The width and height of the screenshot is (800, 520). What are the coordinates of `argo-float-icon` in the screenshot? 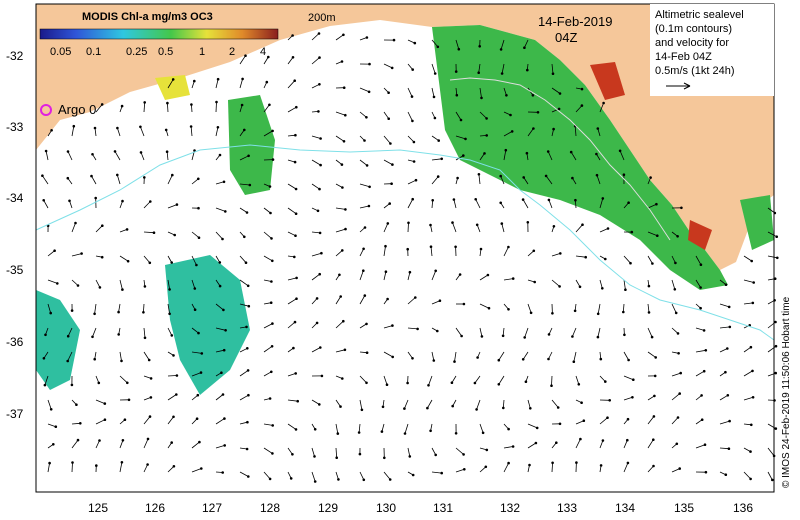 It's located at (46, 110).